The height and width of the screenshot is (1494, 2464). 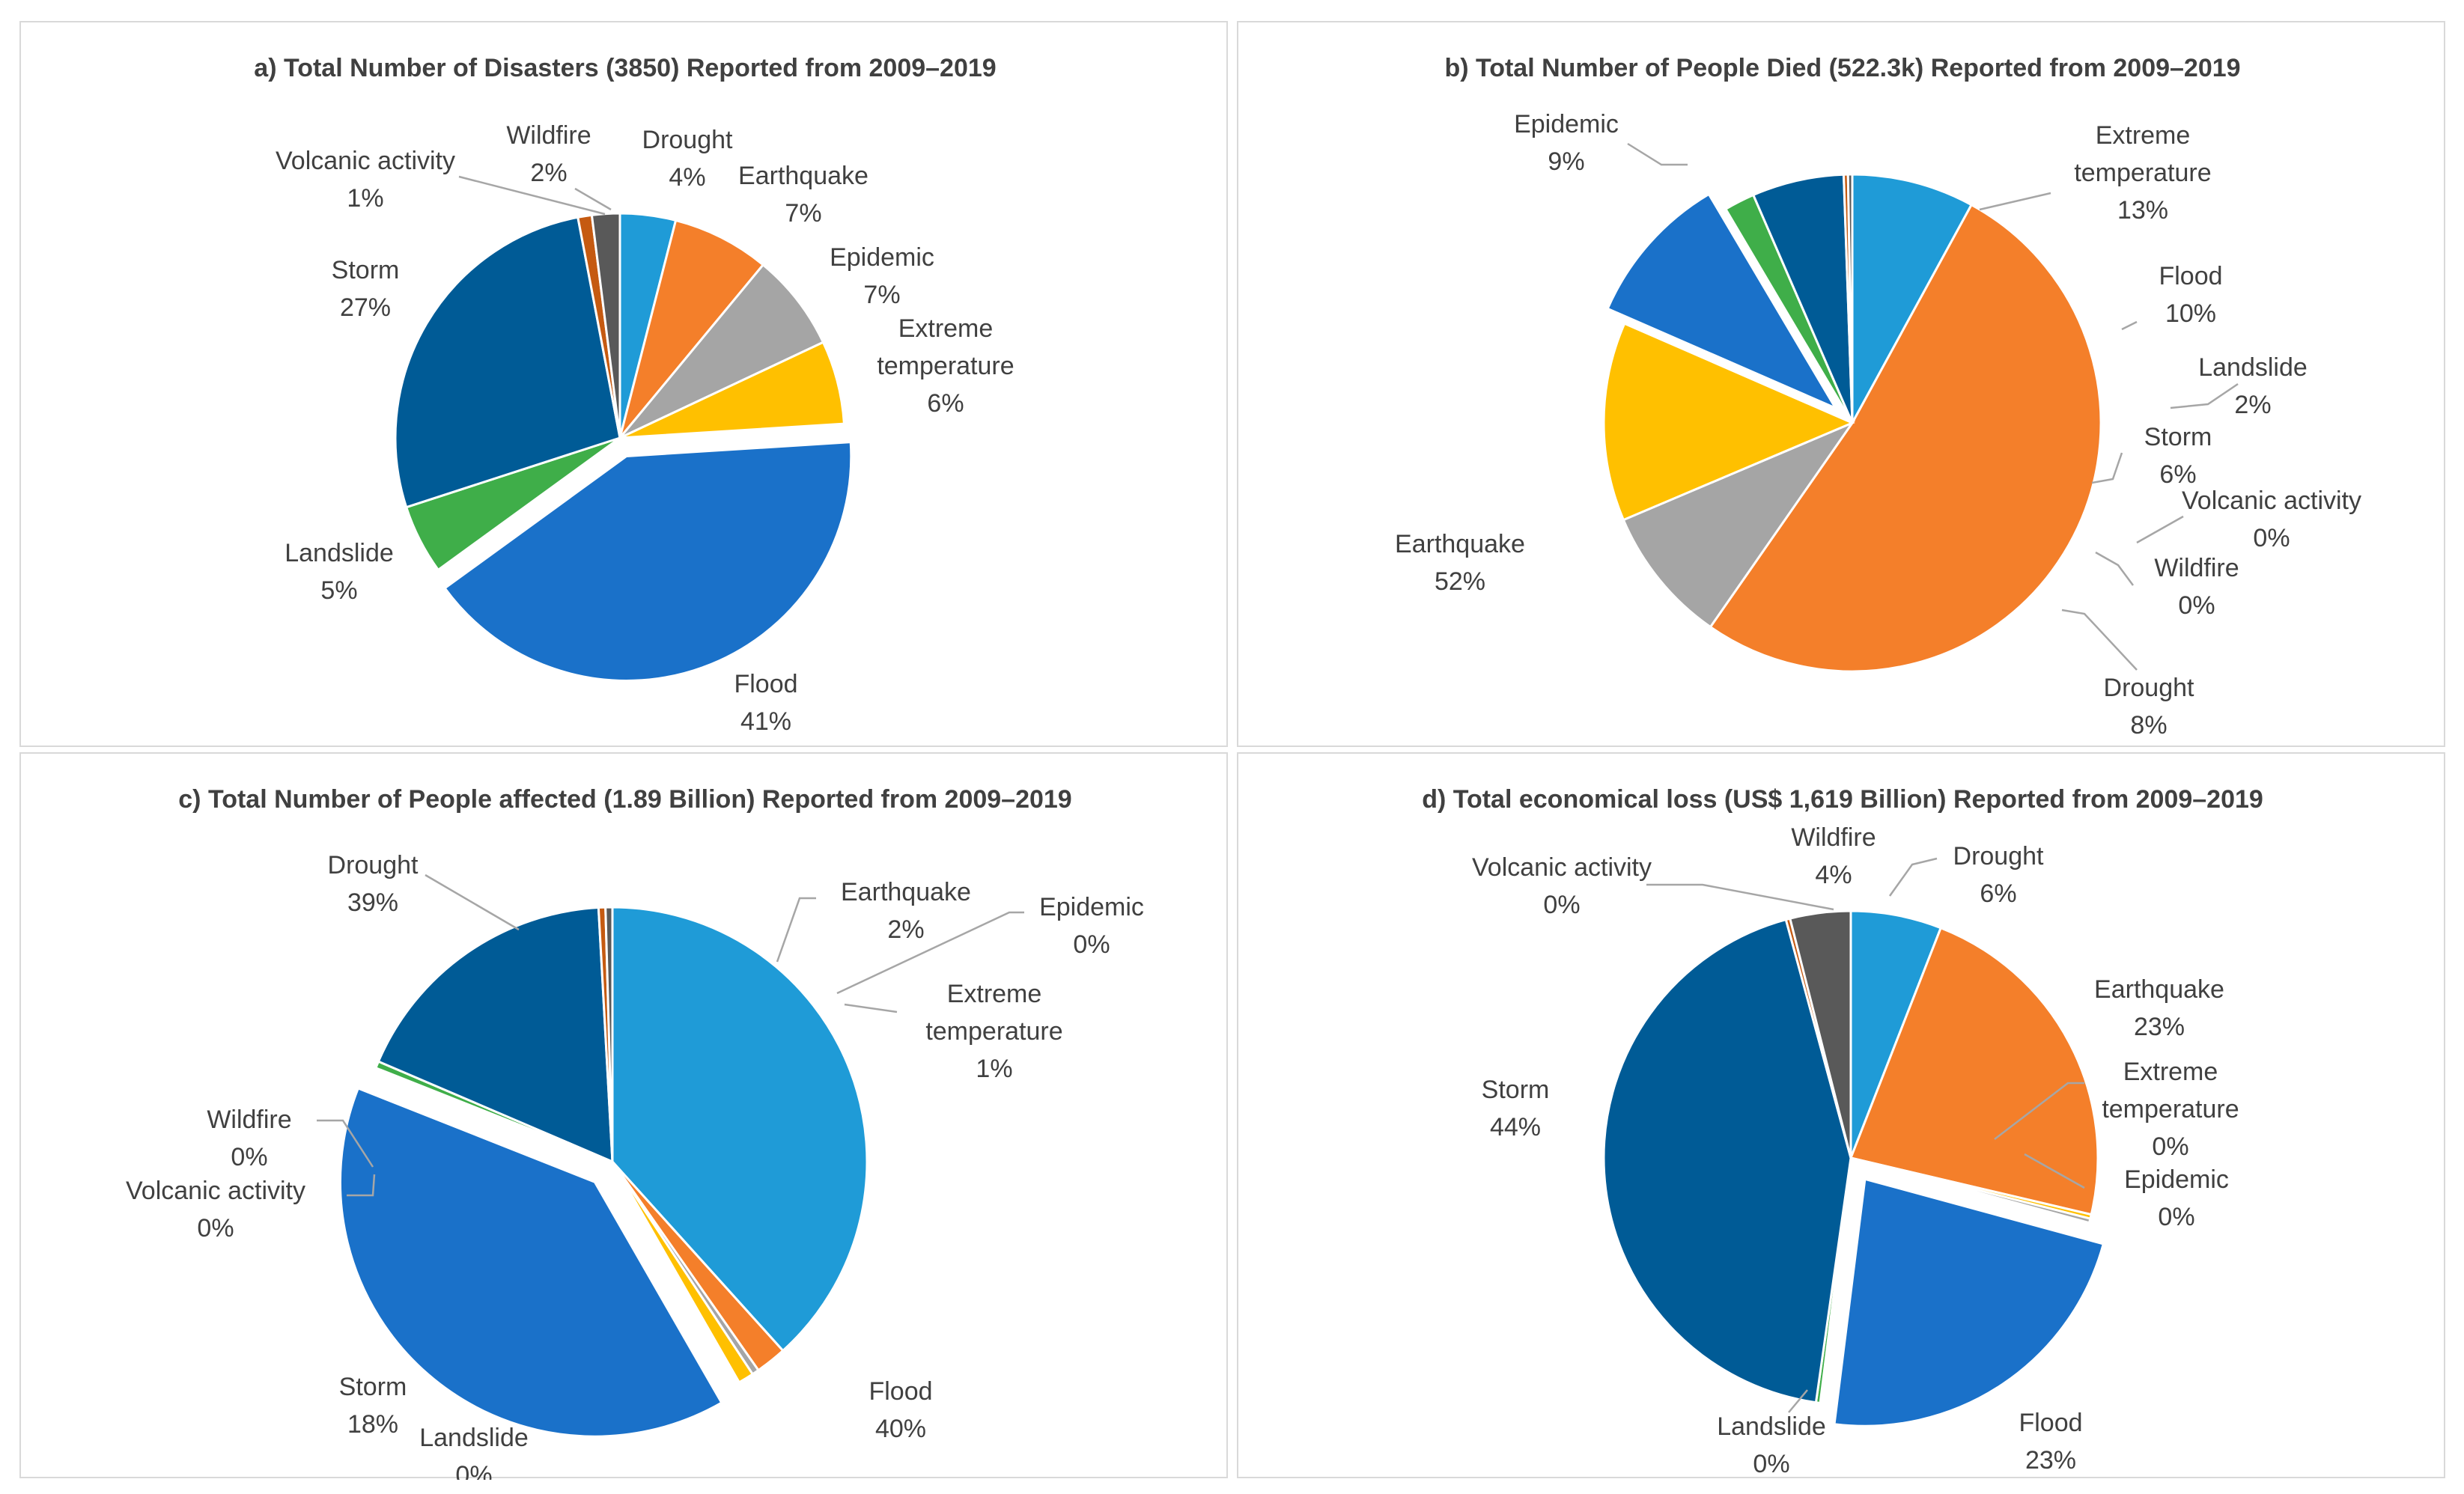 I want to click on data-label-storm: Storm 18%, so click(x=373, y=1406).